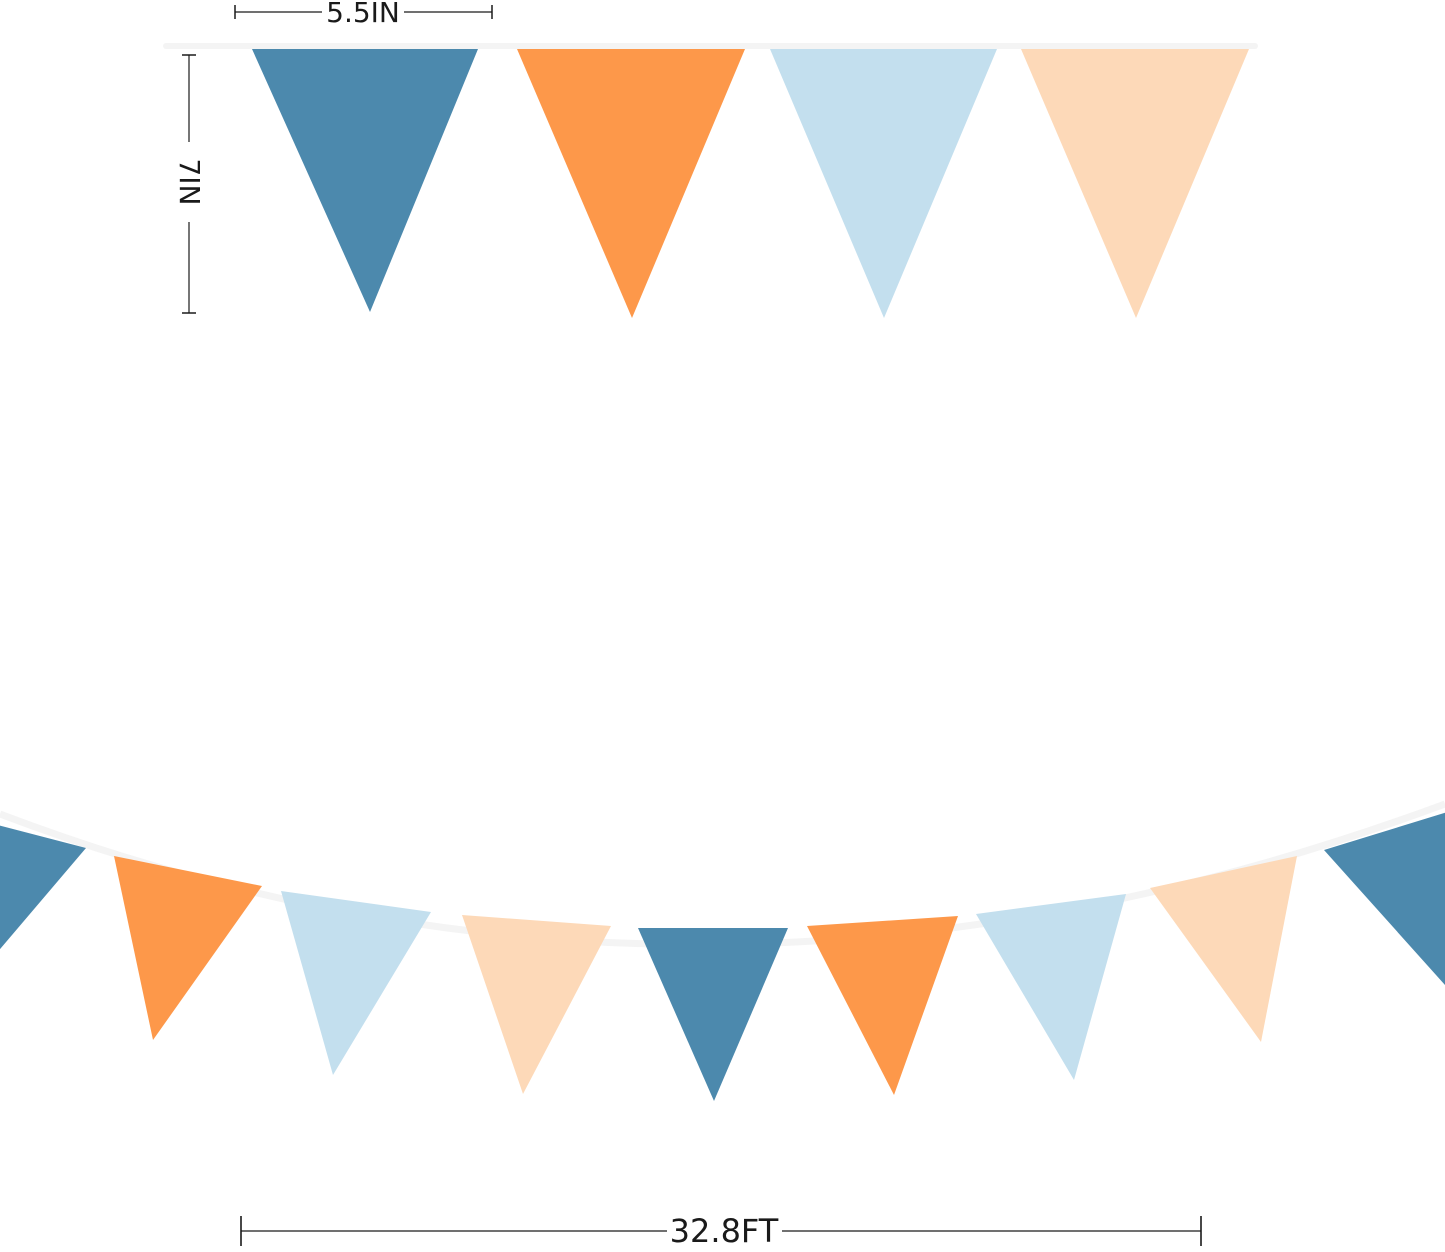 The image size is (1445, 1252). I want to click on flag-height-label: 7IN, so click(189, 181).